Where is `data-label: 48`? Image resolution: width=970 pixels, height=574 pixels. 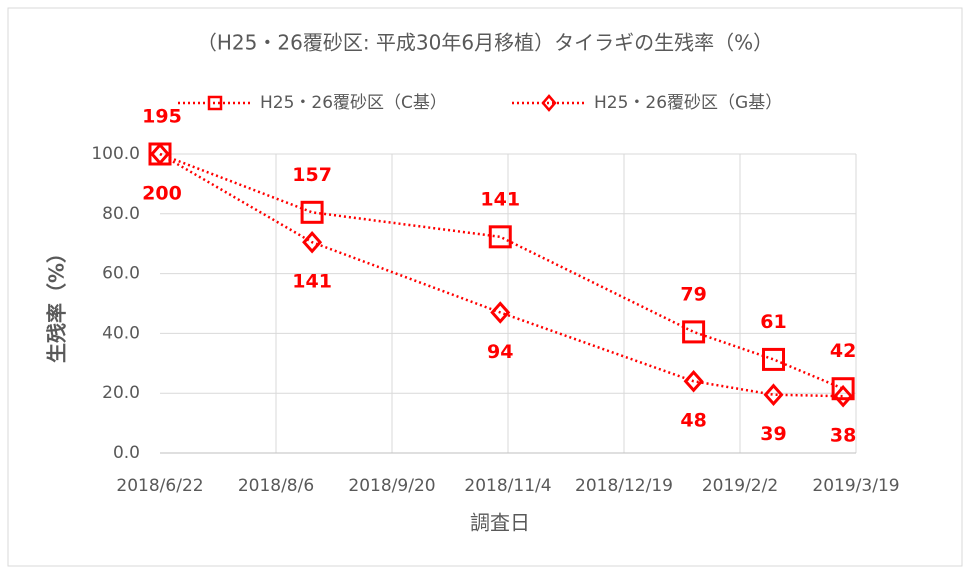 data-label: 48 is located at coordinates (693, 421).